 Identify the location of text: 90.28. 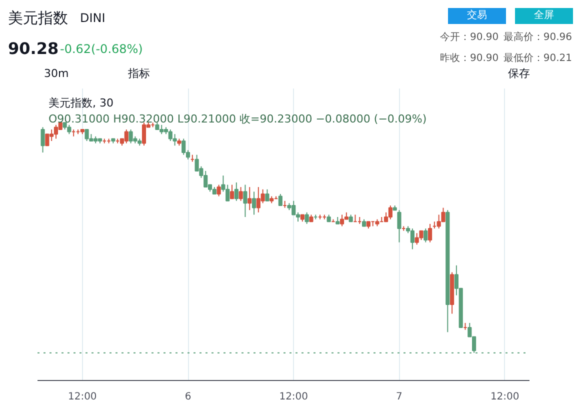
(33, 49).